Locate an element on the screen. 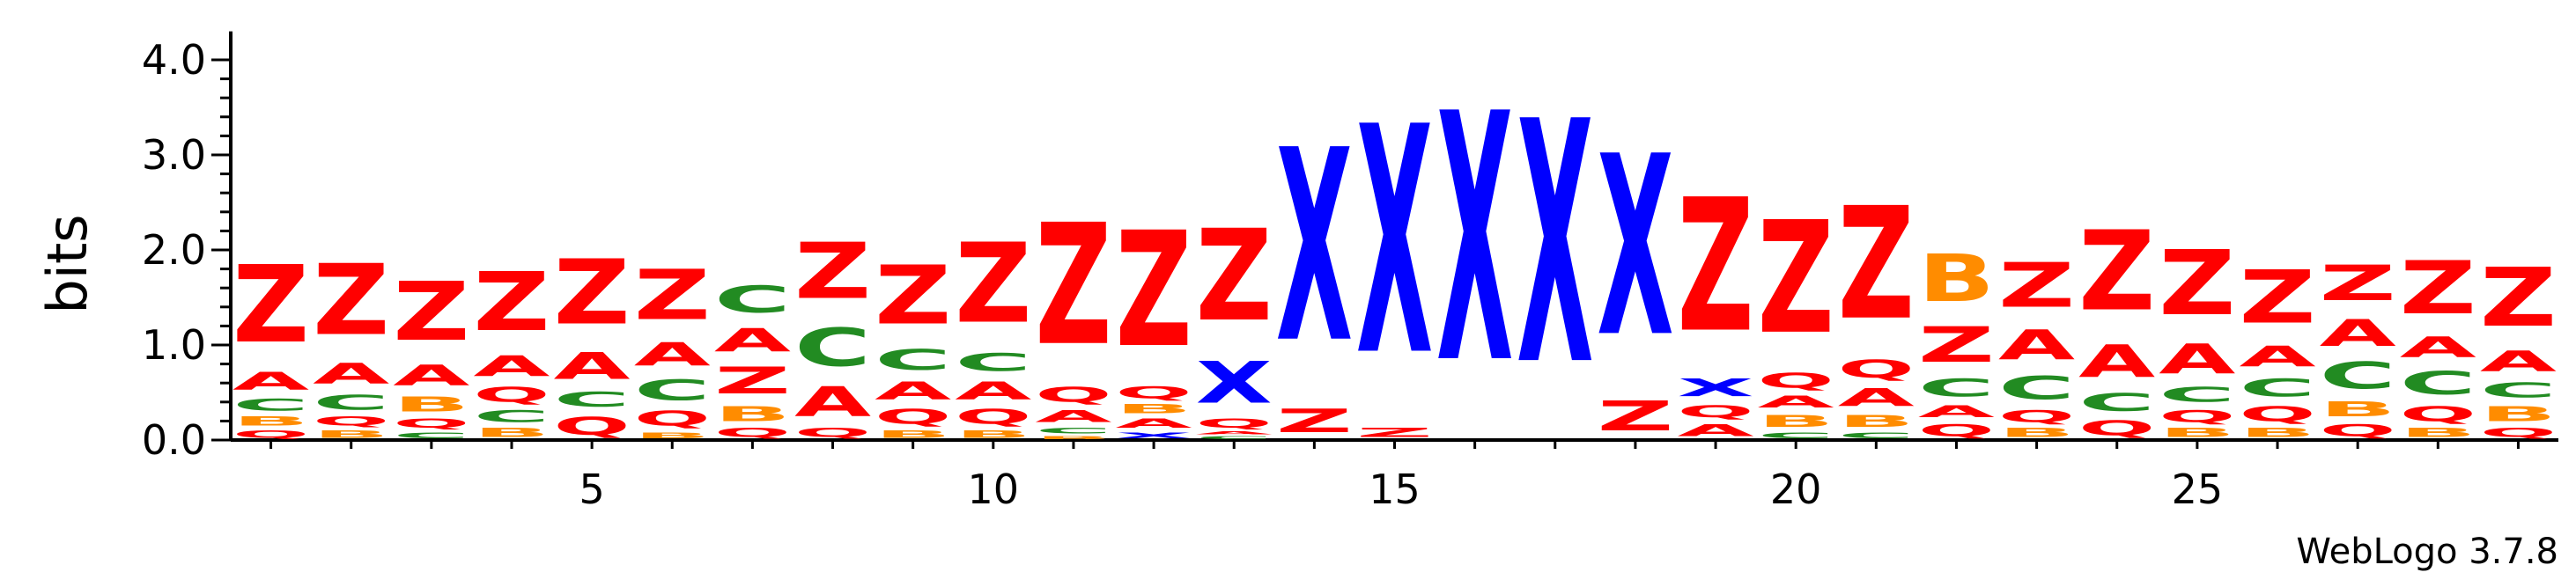 The width and height of the screenshot is (2576, 587). y-tick-label: 0.0 is located at coordinates (174, 440).